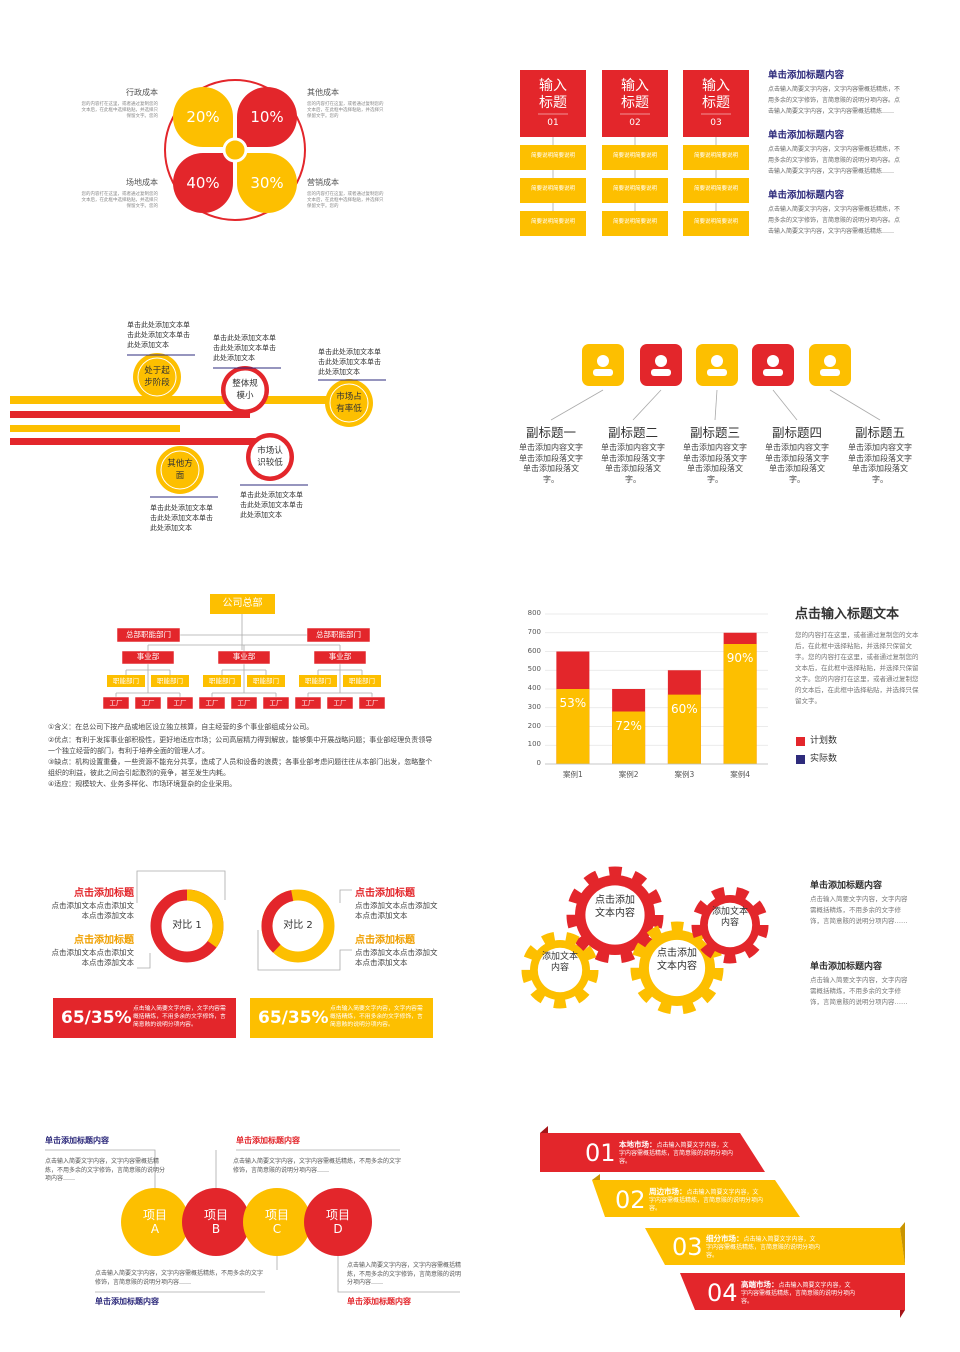 Image resolution: width=960 pixels, height=1352 pixels. What do you see at coordinates (181, 727) in the screenshot?
I see `org-note: ①含义：在总公司下按产品或地区设立独立核算，自主经营的多个事业部组成分公司。` at bounding box center [181, 727].